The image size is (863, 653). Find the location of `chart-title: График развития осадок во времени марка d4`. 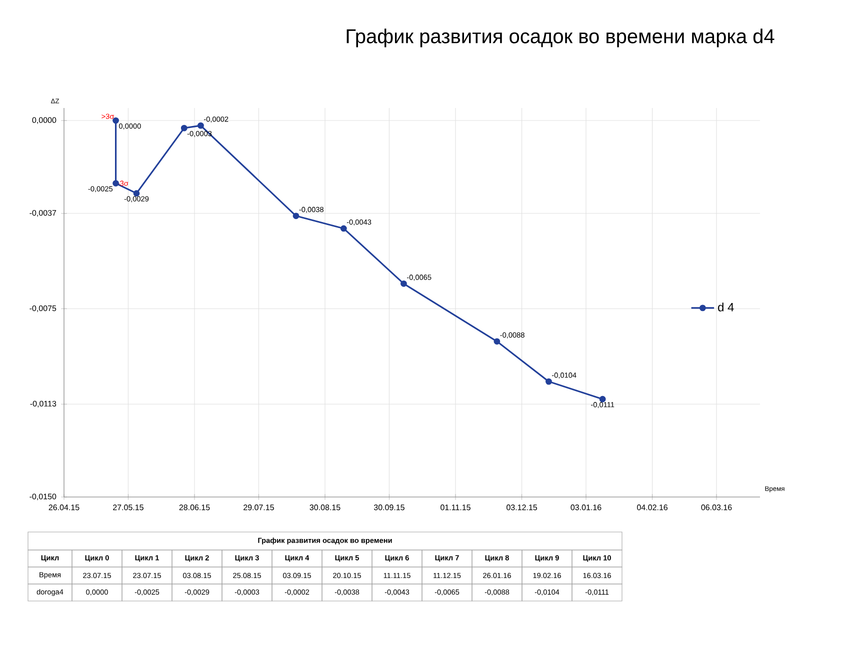

chart-title: График развития осадок во времени марка d4 is located at coordinates (560, 38).